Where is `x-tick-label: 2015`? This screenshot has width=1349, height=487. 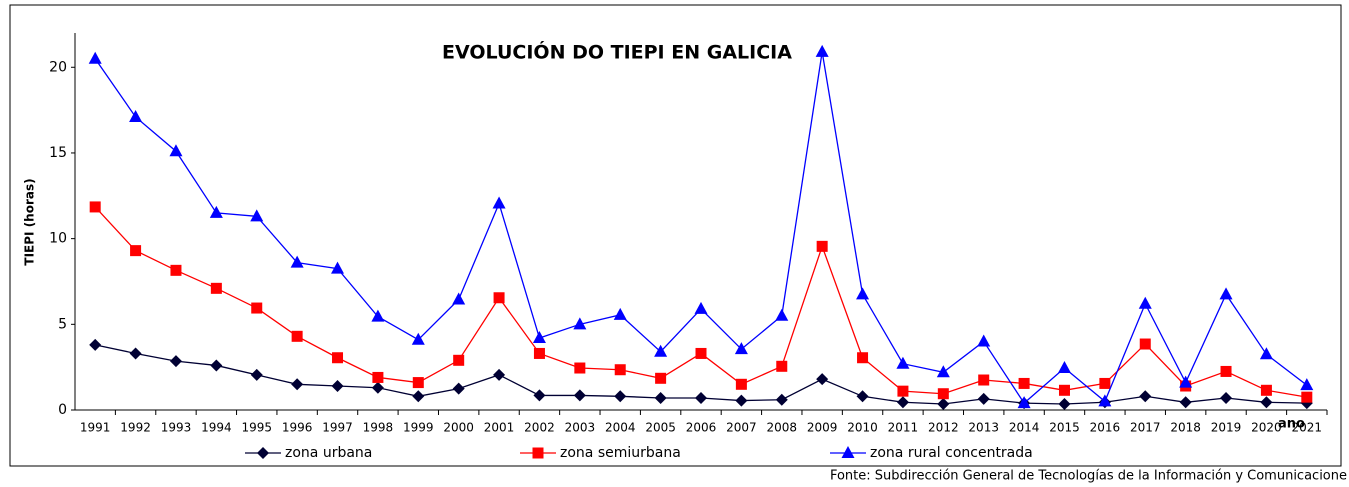
x-tick-label: 2015 is located at coordinates (1064, 428).